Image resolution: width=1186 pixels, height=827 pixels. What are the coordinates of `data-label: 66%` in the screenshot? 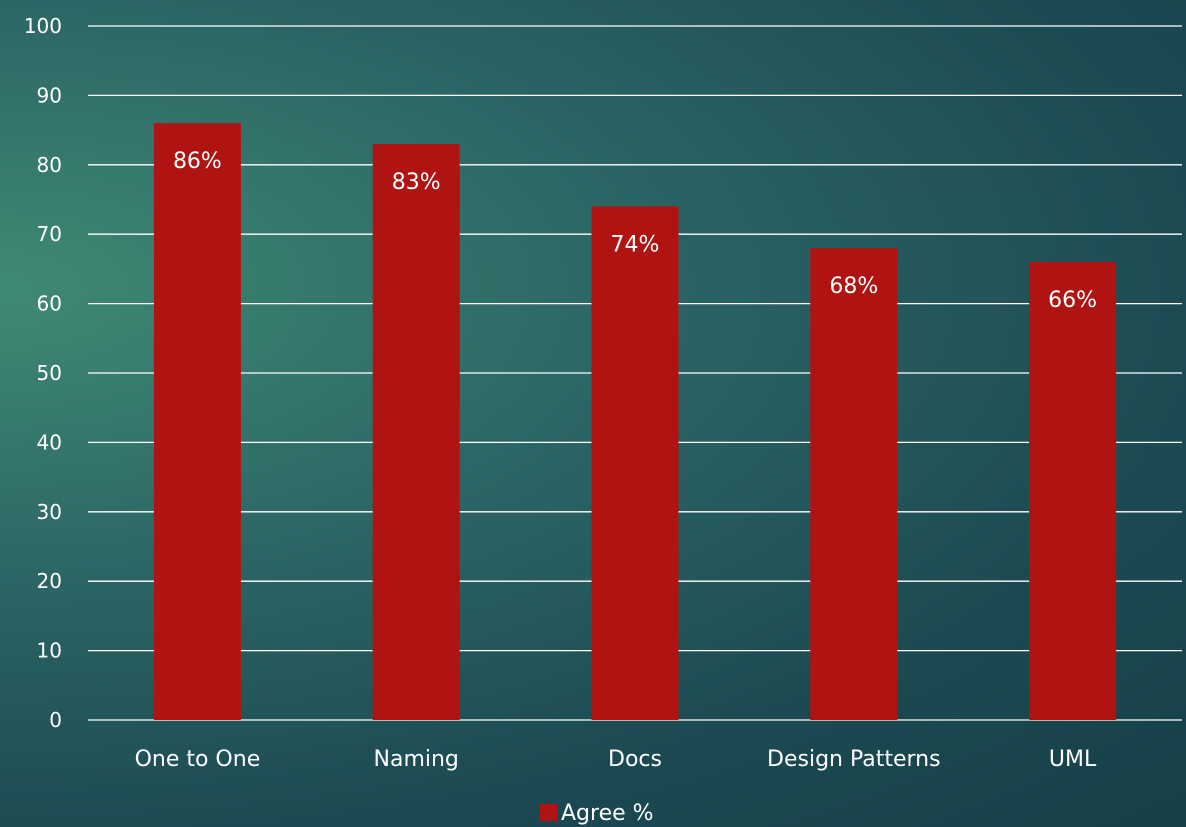 It's located at (1072, 300).